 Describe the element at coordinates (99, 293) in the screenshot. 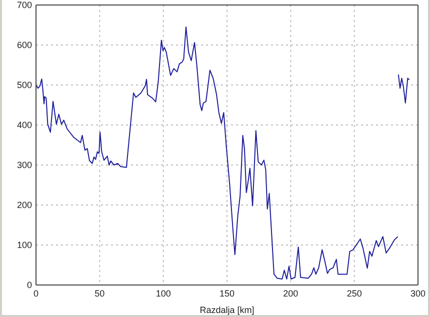

I see `x-tick-label: 50` at that location.